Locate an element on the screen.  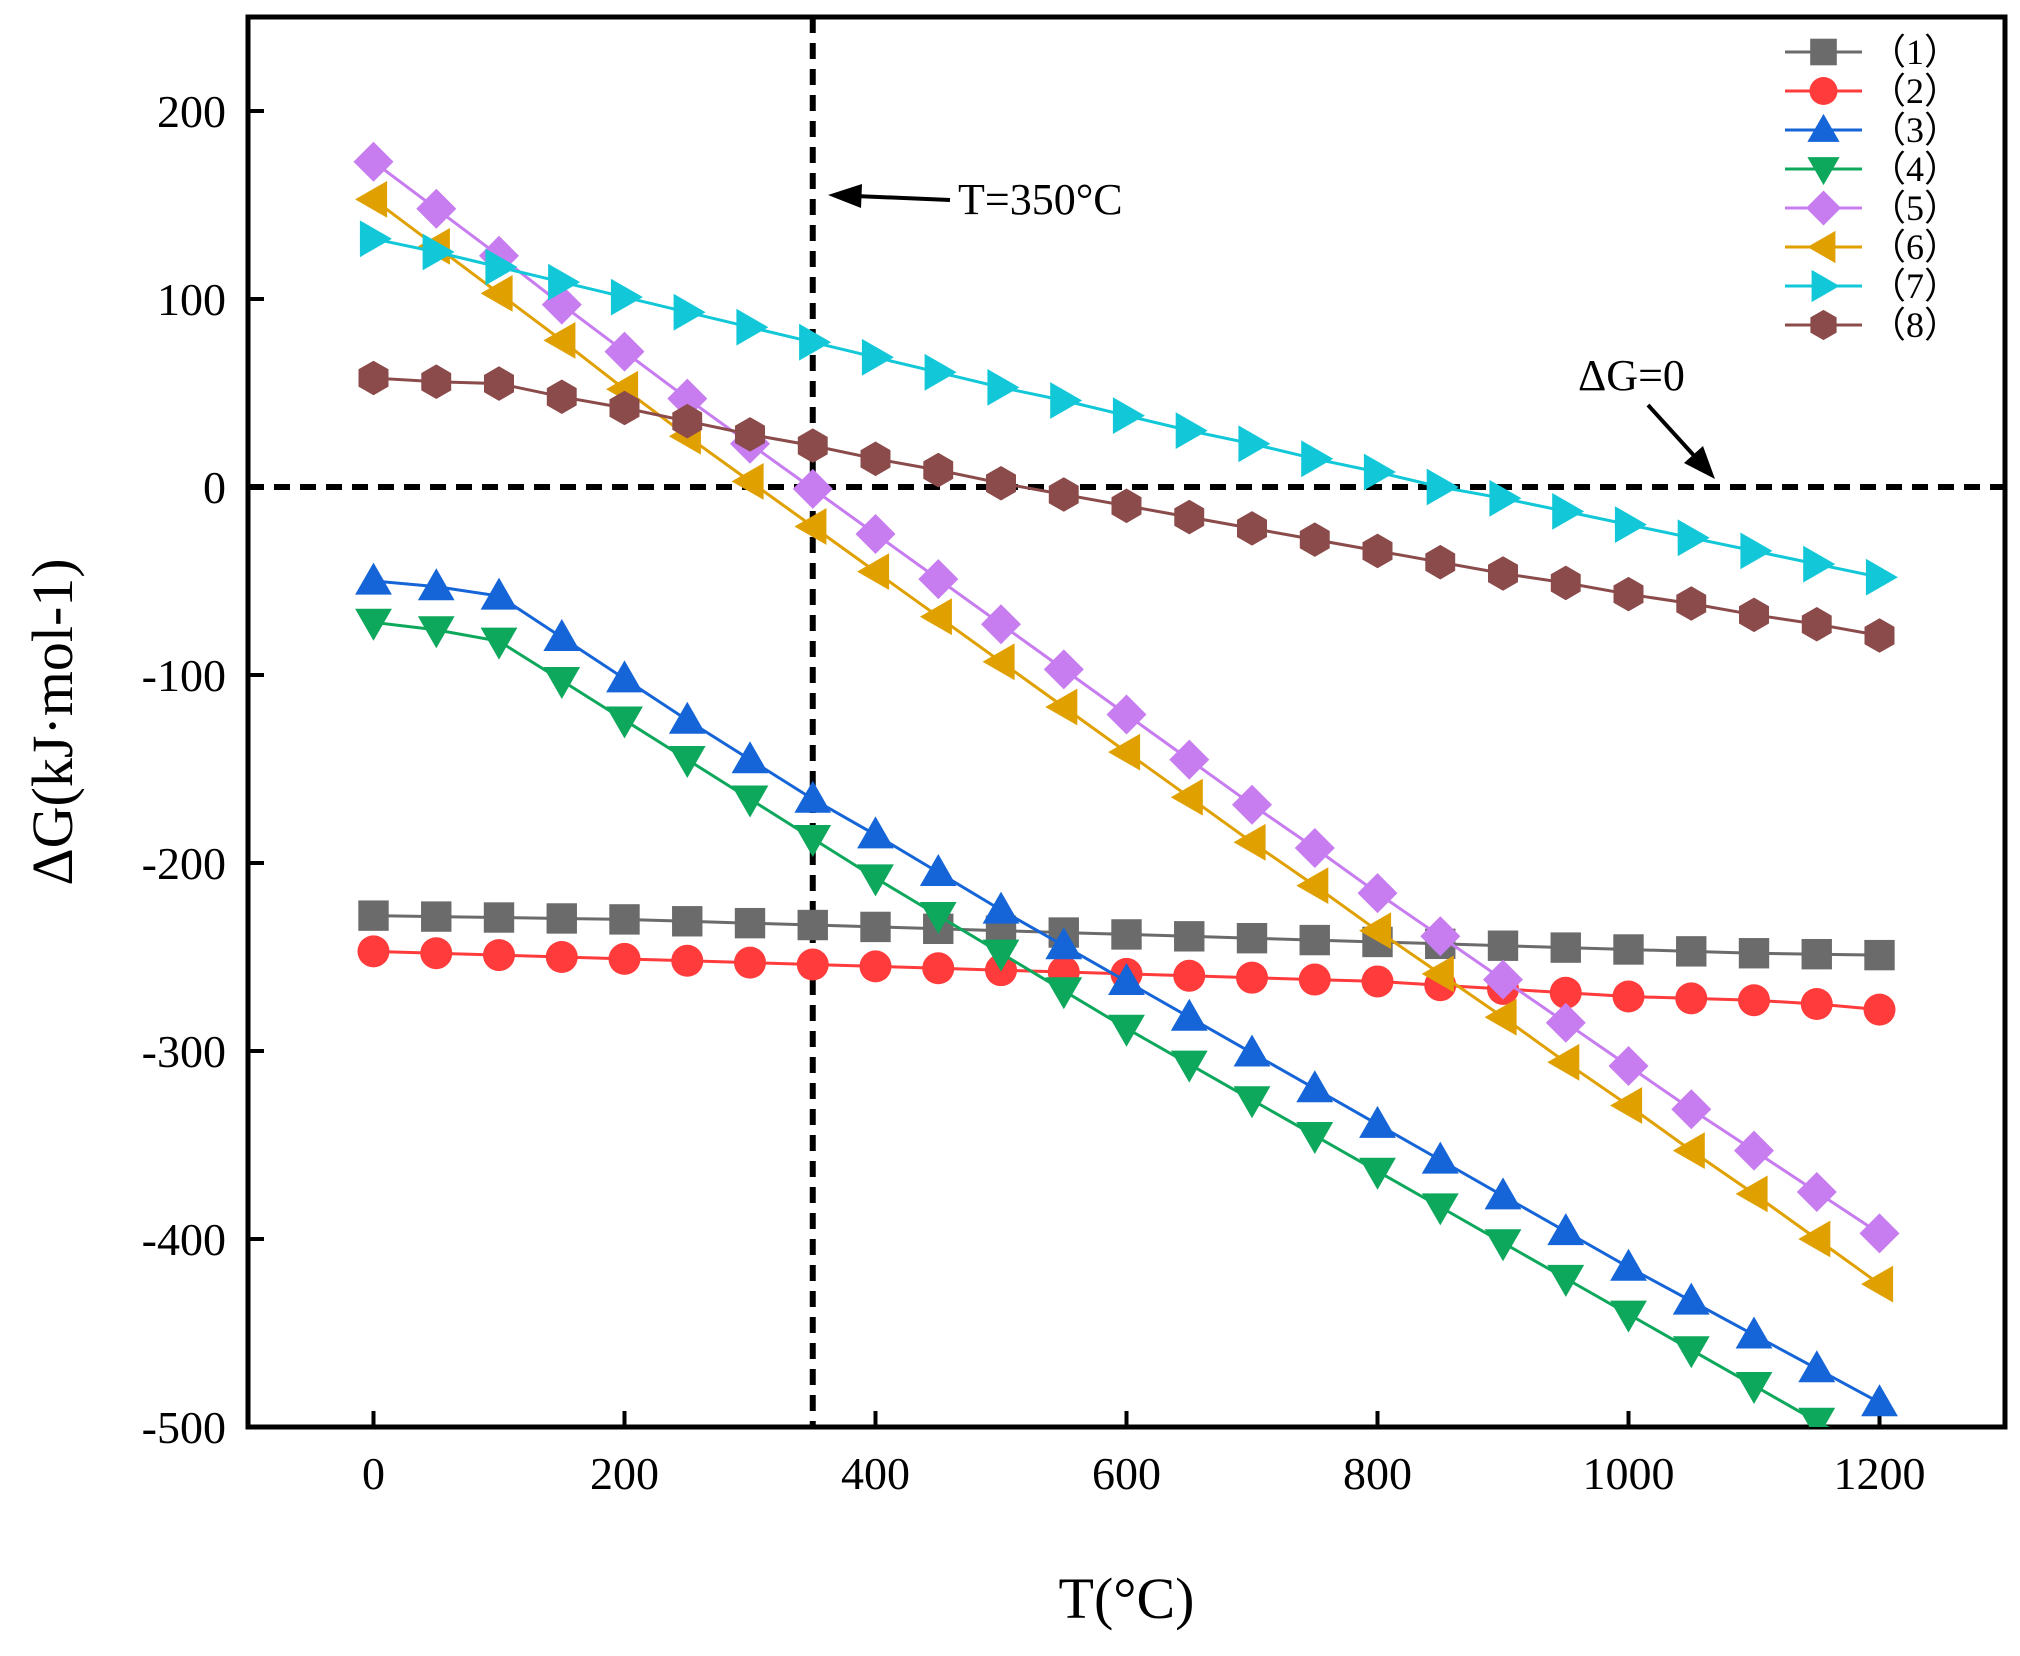
x-tick-label: 1000 is located at coordinates (1629, 1473).